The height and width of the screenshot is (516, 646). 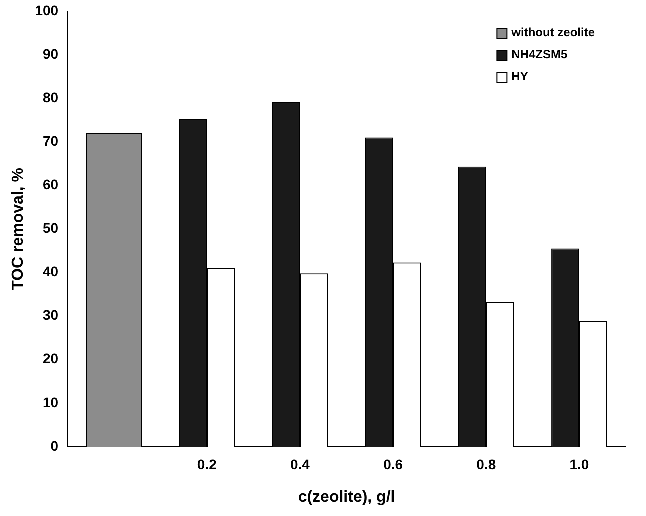 I want to click on x-tick-label: 0.8, so click(x=486, y=464).